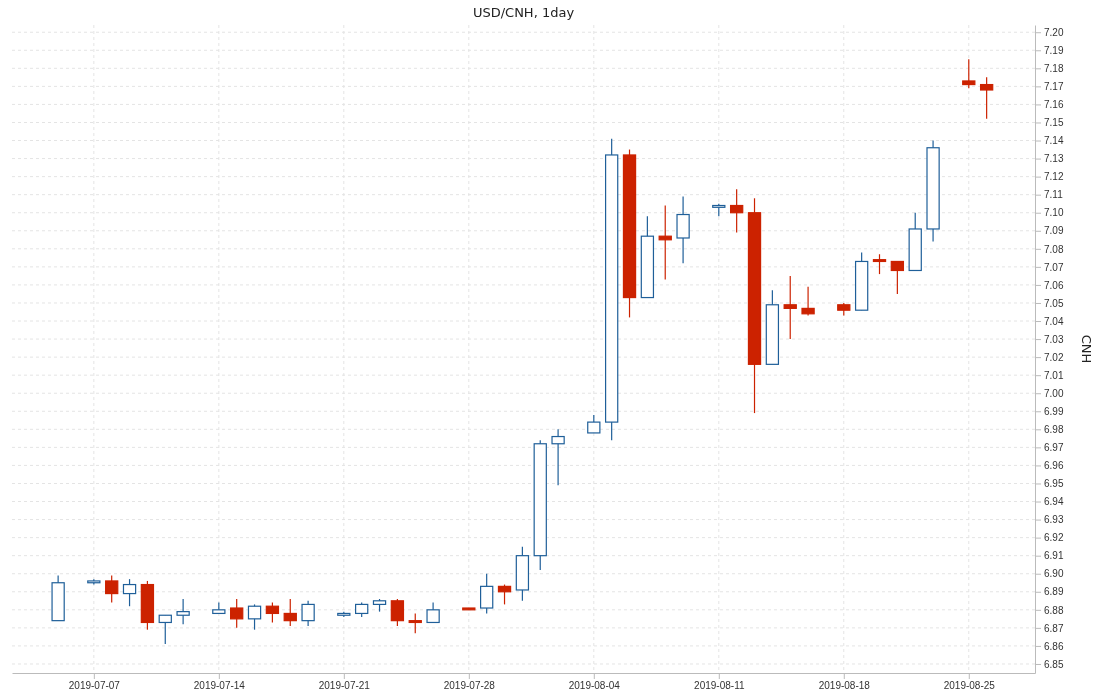 Image resolution: width=1100 pixels, height=700 pixels. What do you see at coordinates (1054, 466) in the screenshot?
I see `y-tick-label: 6.96` at bounding box center [1054, 466].